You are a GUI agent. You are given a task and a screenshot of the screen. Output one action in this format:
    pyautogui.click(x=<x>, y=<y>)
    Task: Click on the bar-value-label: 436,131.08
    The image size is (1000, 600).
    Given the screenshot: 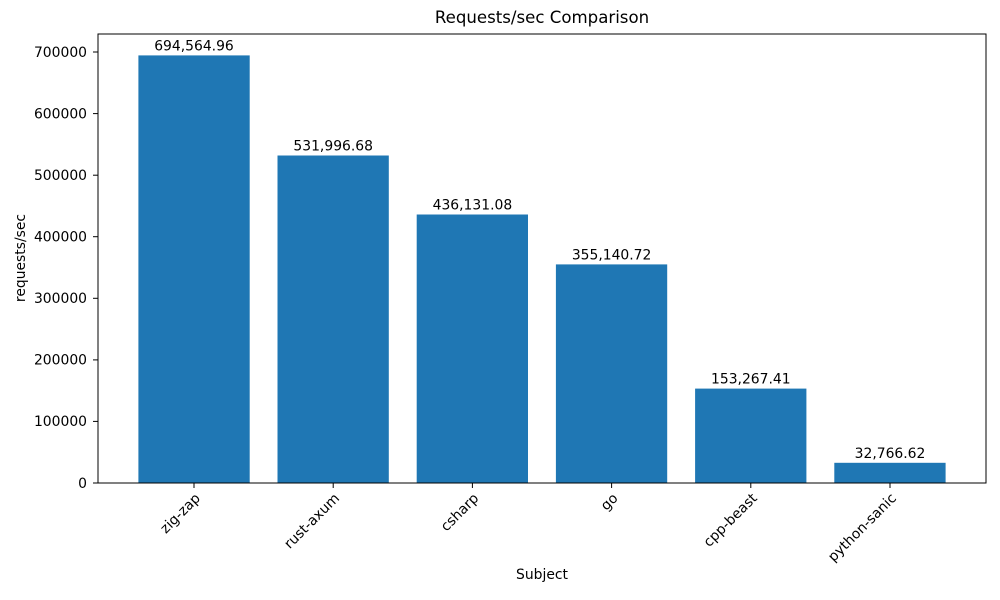 What is the action you would take?
    pyautogui.click(x=473, y=206)
    